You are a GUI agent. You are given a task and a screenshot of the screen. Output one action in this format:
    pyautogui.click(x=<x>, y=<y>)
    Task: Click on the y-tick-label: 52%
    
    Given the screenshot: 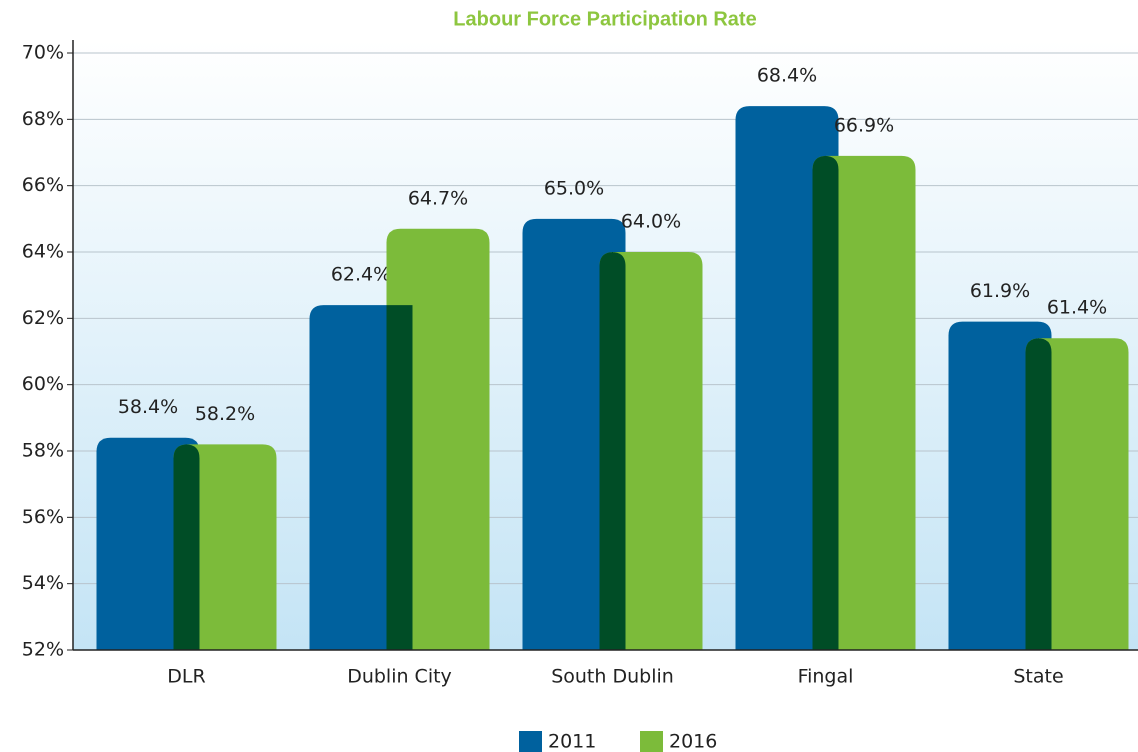 What is the action you would take?
    pyautogui.click(x=43, y=650)
    